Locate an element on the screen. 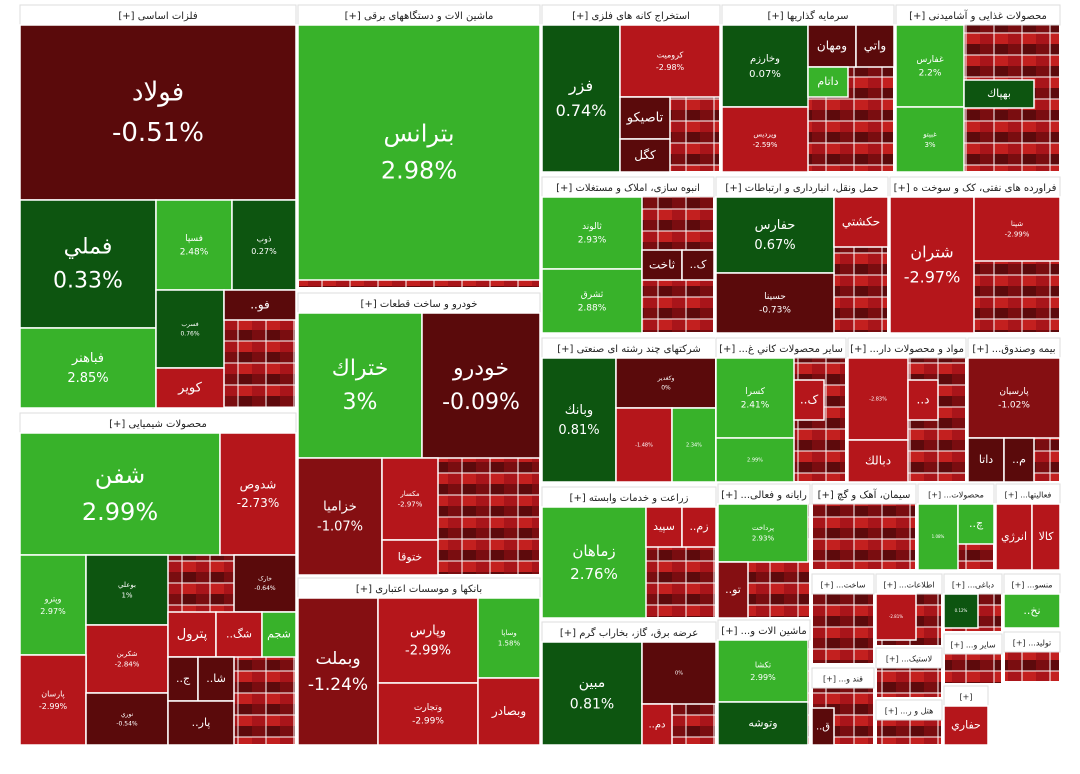  sector-title: ساخت... [+] is located at coordinates (842, 585).